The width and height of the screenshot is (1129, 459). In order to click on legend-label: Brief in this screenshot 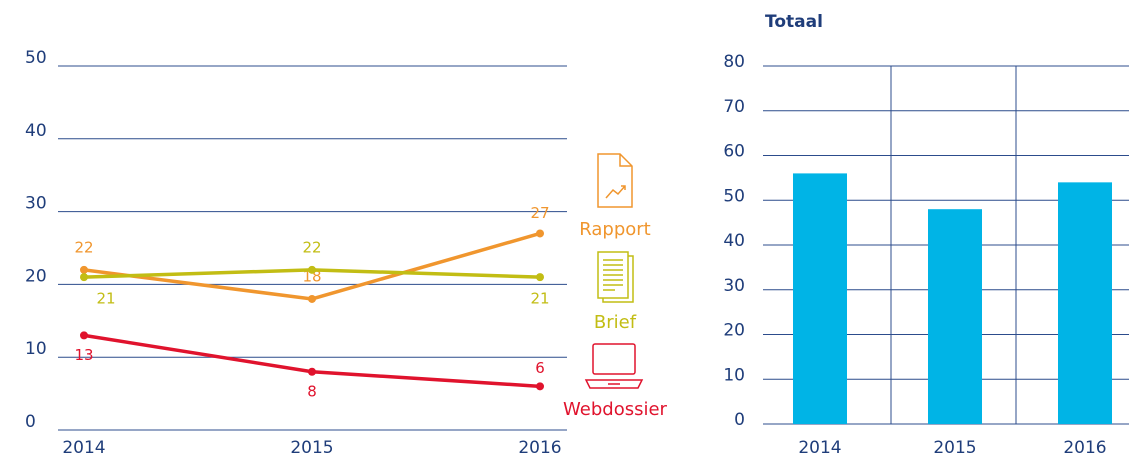, I will do `click(615, 322)`.